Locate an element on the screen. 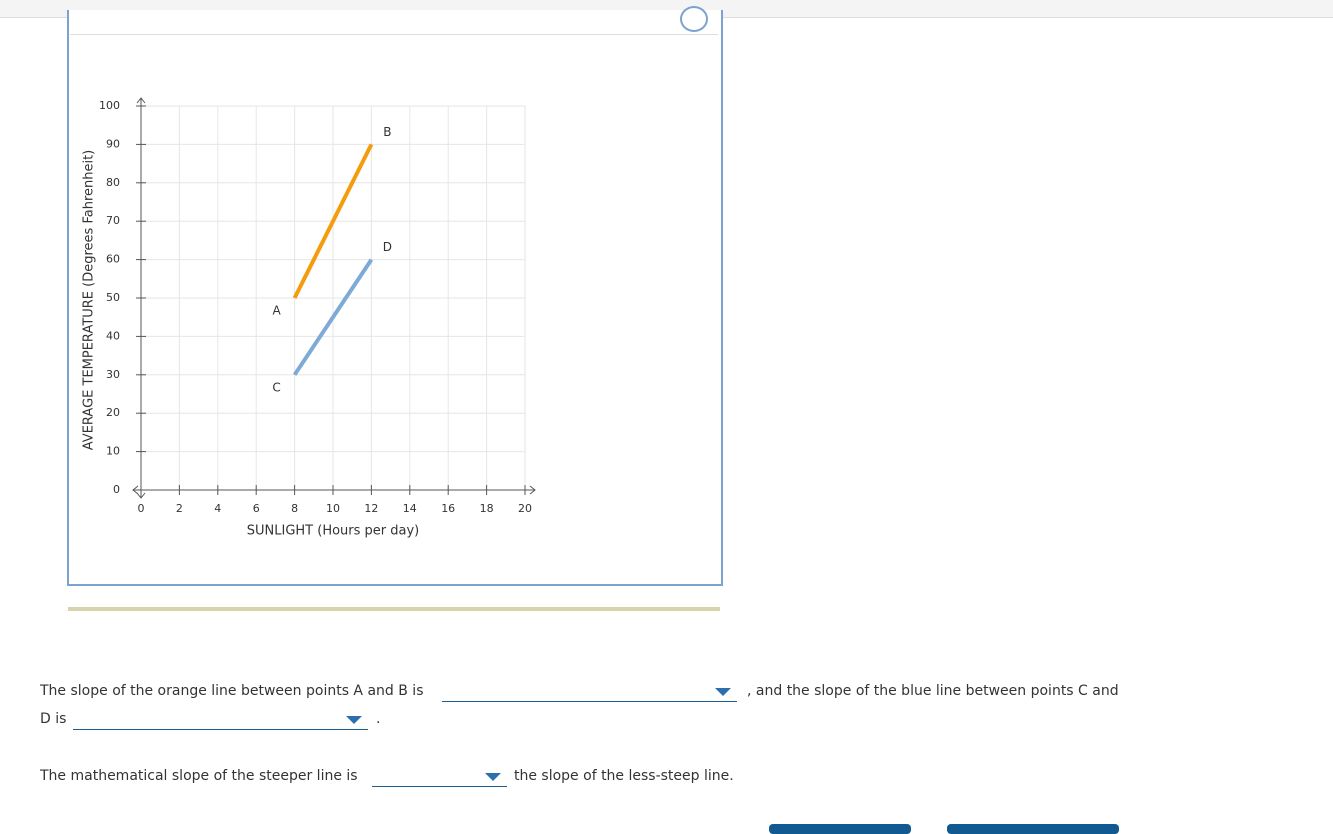  x-tick-label: 20 is located at coordinates (525, 508).